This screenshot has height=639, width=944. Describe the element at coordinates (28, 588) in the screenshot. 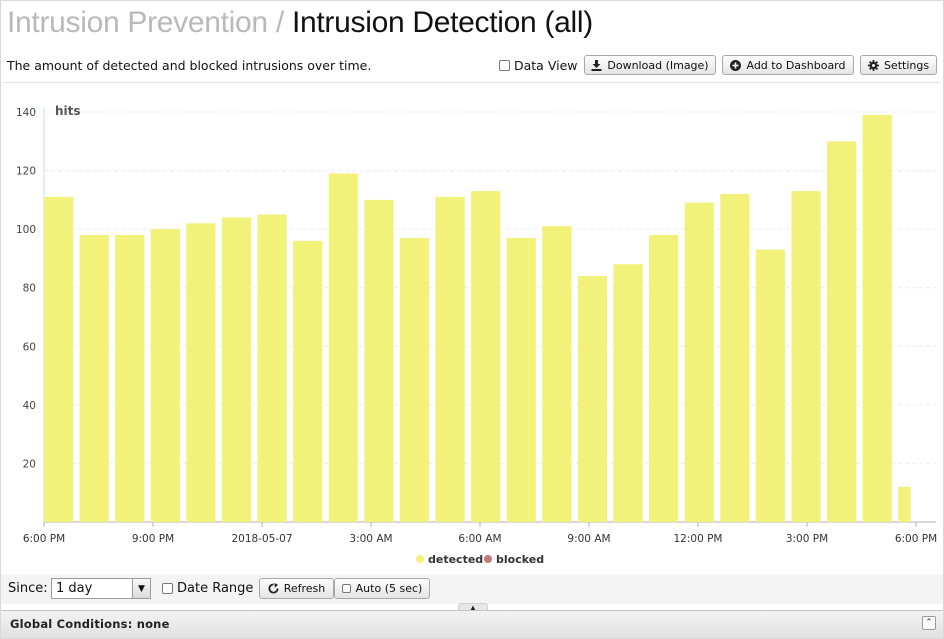

I see `since-label: Since:` at that location.